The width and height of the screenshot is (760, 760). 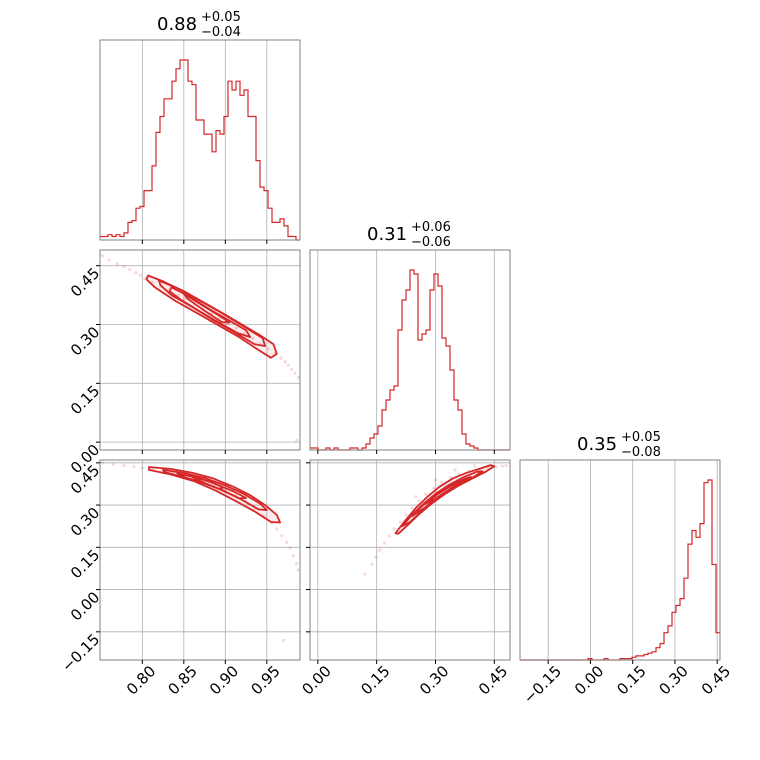 What do you see at coordinates (85, 282) in the screenshot?
I see `y-tick-label-1-3: 0.45` at bounding box center [85, 282].